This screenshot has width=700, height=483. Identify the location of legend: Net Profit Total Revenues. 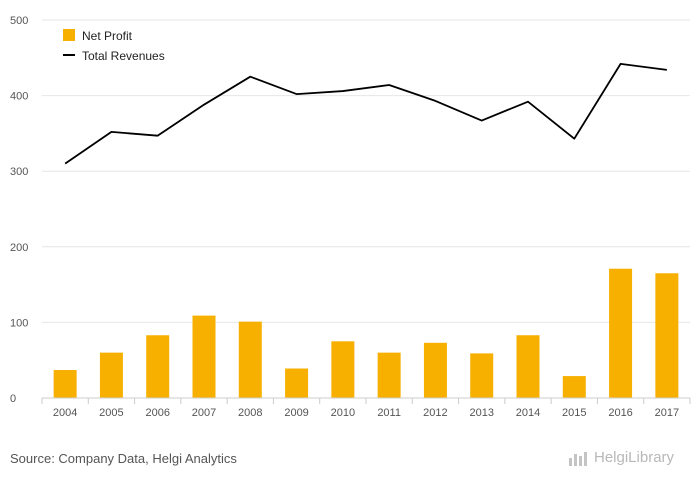
(114, 46).